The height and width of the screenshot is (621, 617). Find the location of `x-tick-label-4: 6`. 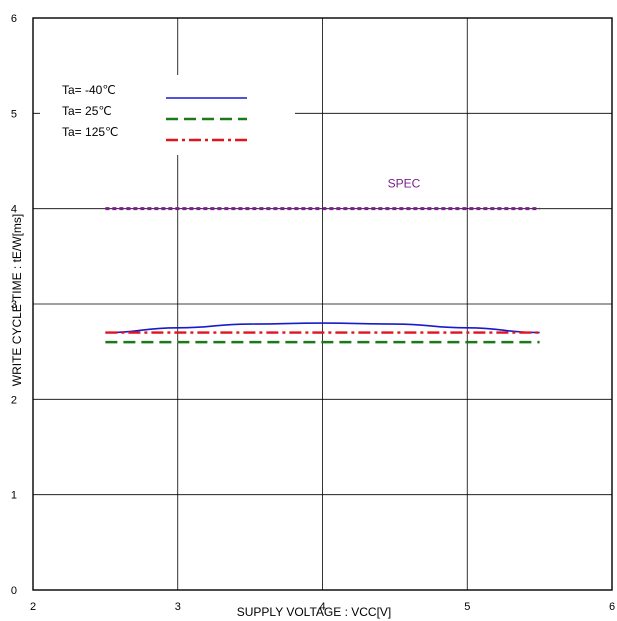

x-tick-label-4: 6 is located at coordinates (612, 607).